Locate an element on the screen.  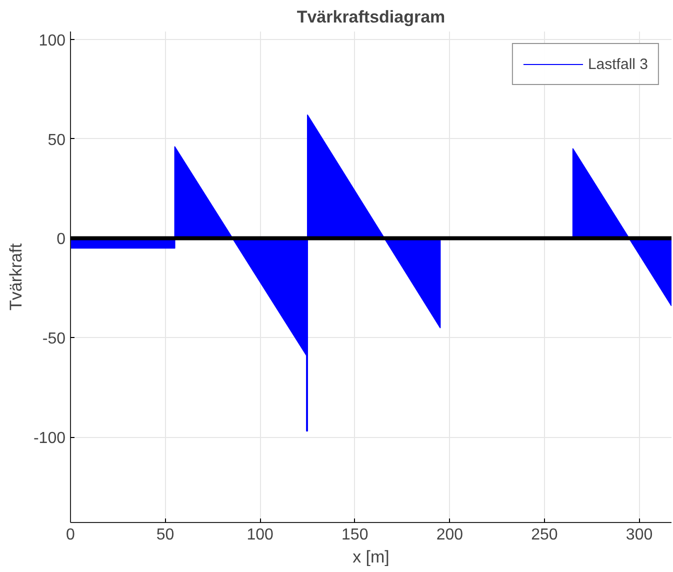
x-tick-label: 300 is located at coordinates (639, 535).